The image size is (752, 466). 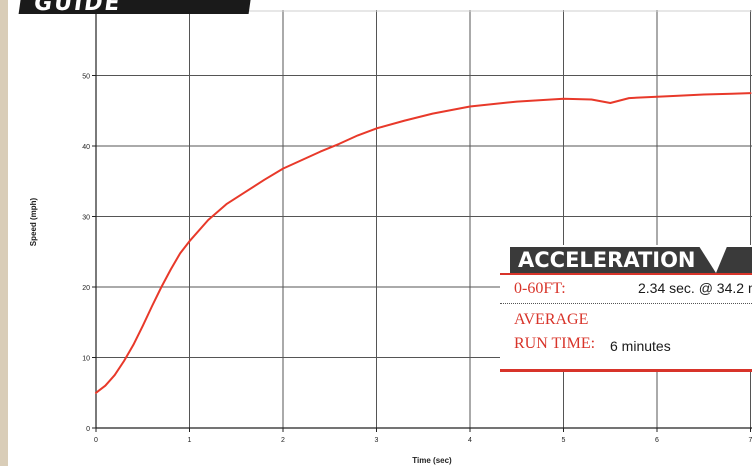 What do you see at coordinates (750, 440) in the screenshot?
I see `x-tick-label: 7` at bounding box center [750, 440].